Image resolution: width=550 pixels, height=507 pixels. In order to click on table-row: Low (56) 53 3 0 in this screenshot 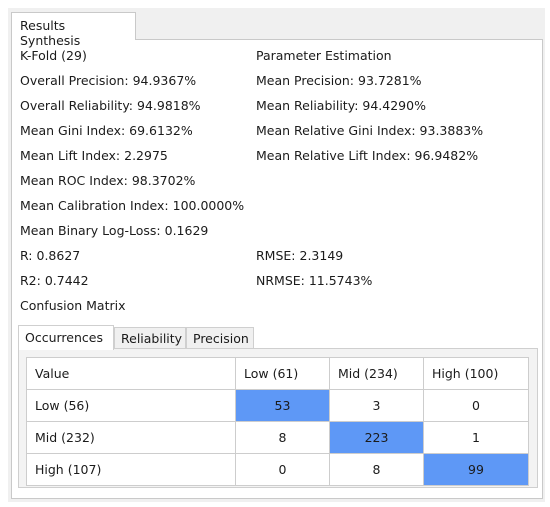, I will do `click(277, 405)`.